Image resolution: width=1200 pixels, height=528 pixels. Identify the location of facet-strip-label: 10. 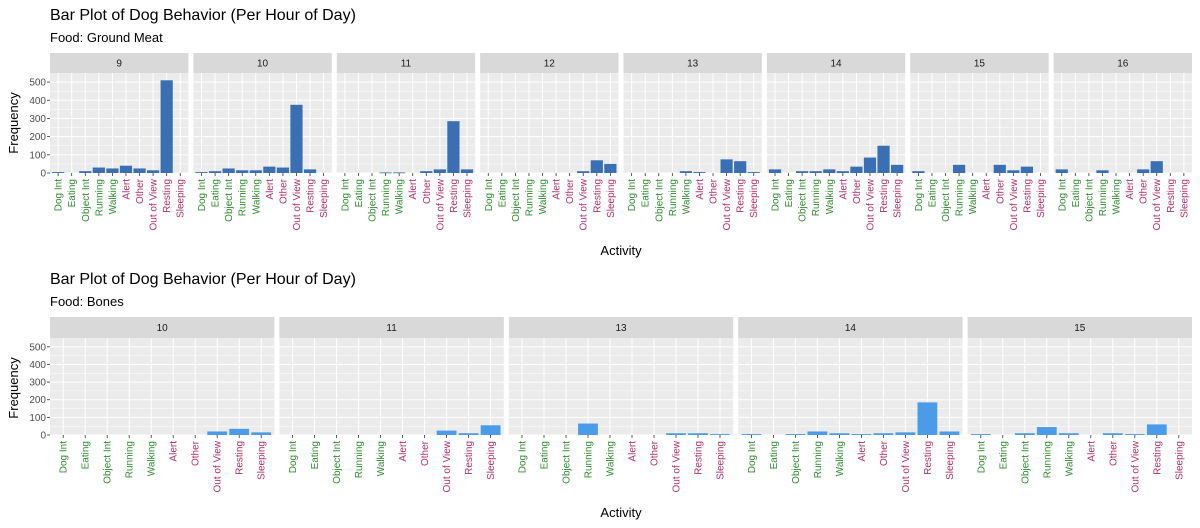
(263, 64).